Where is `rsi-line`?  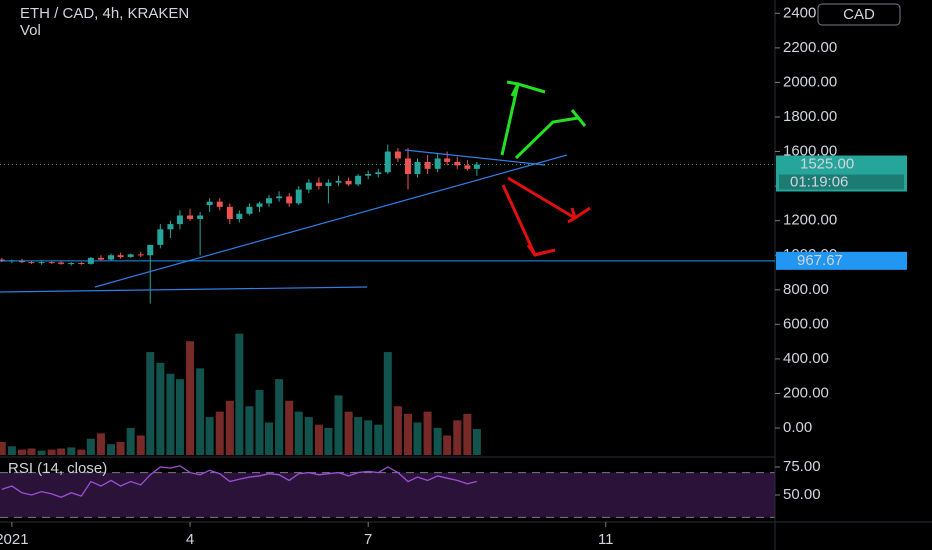
rsi-line is located at coordinates (239, 481).